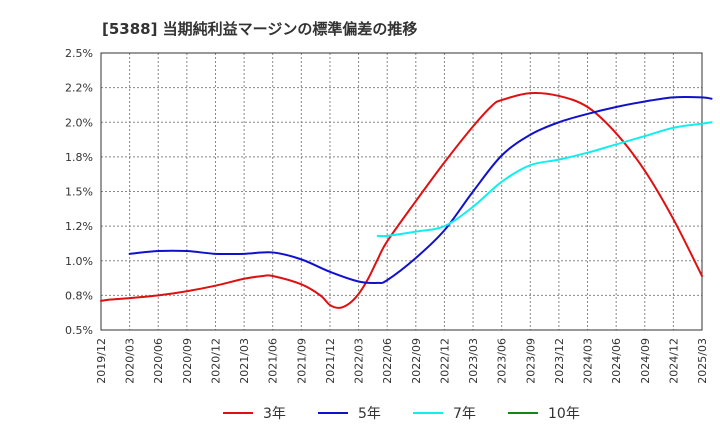 The height and width of the screenshot is (440, 720). Describe the element at coordinates (244, 361) in the screenshot. I see `x-tick-label: 2021/03` at that location.